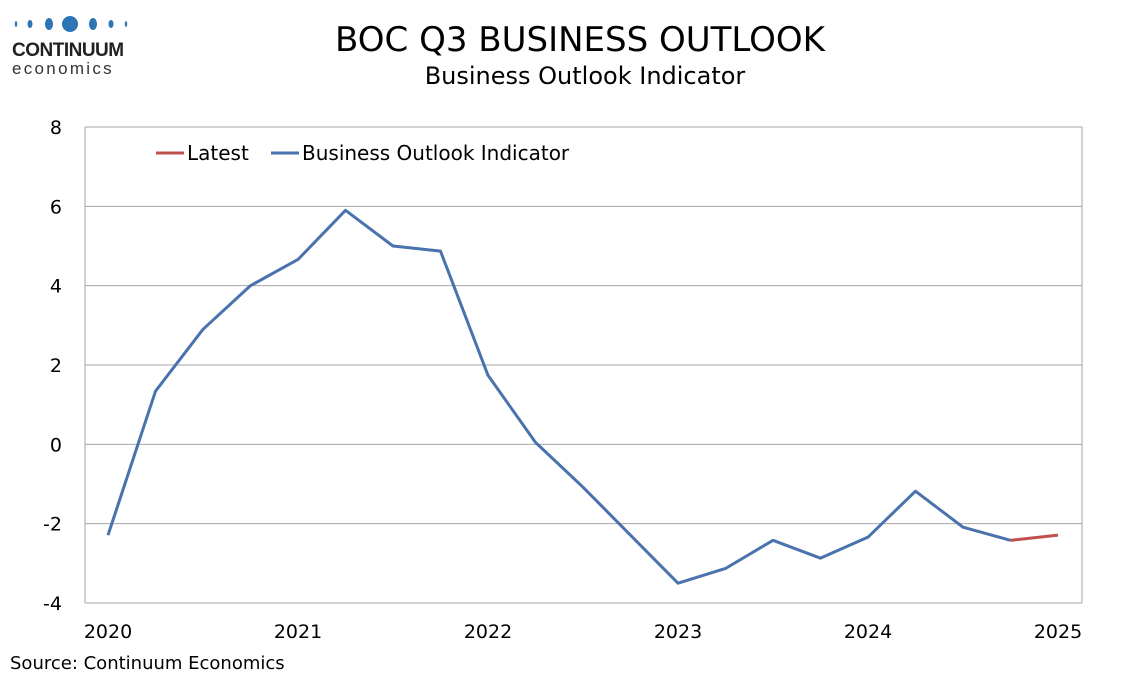 Image resolution: width=1134 pixels, height=680 pixels. I want to click on x-tick-label: 2025, so click(1058, 632).